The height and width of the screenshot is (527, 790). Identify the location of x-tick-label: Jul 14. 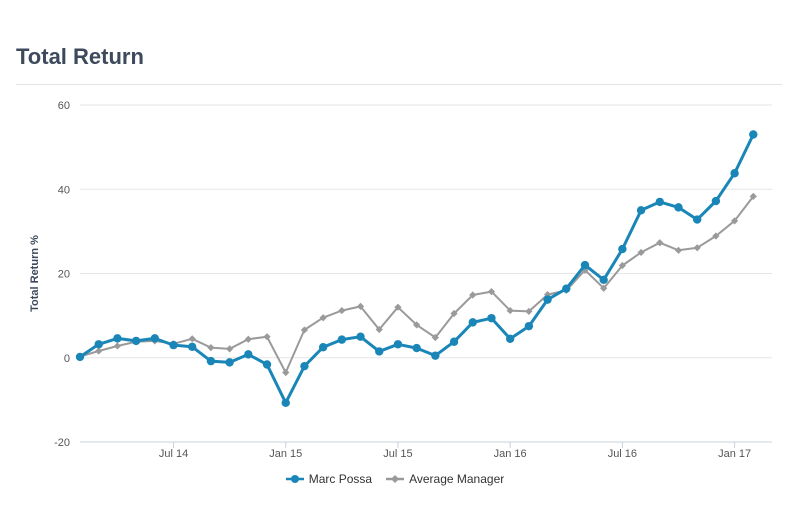
(173, 454).